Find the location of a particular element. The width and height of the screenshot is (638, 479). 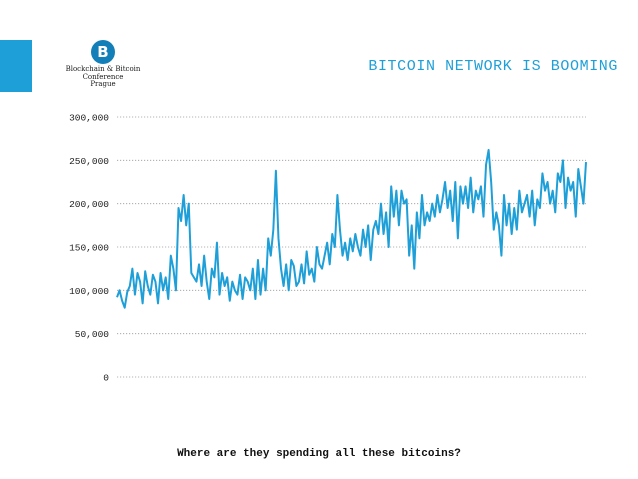

y-tick-label: 50,000 is located at coordinates (92, 334).